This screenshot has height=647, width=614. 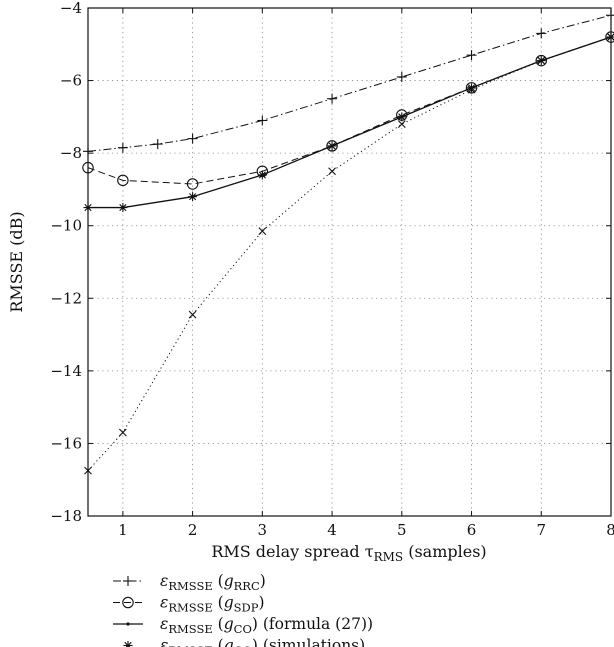 I want to click on y-tick-label: −14, so click(x=66, y=371).